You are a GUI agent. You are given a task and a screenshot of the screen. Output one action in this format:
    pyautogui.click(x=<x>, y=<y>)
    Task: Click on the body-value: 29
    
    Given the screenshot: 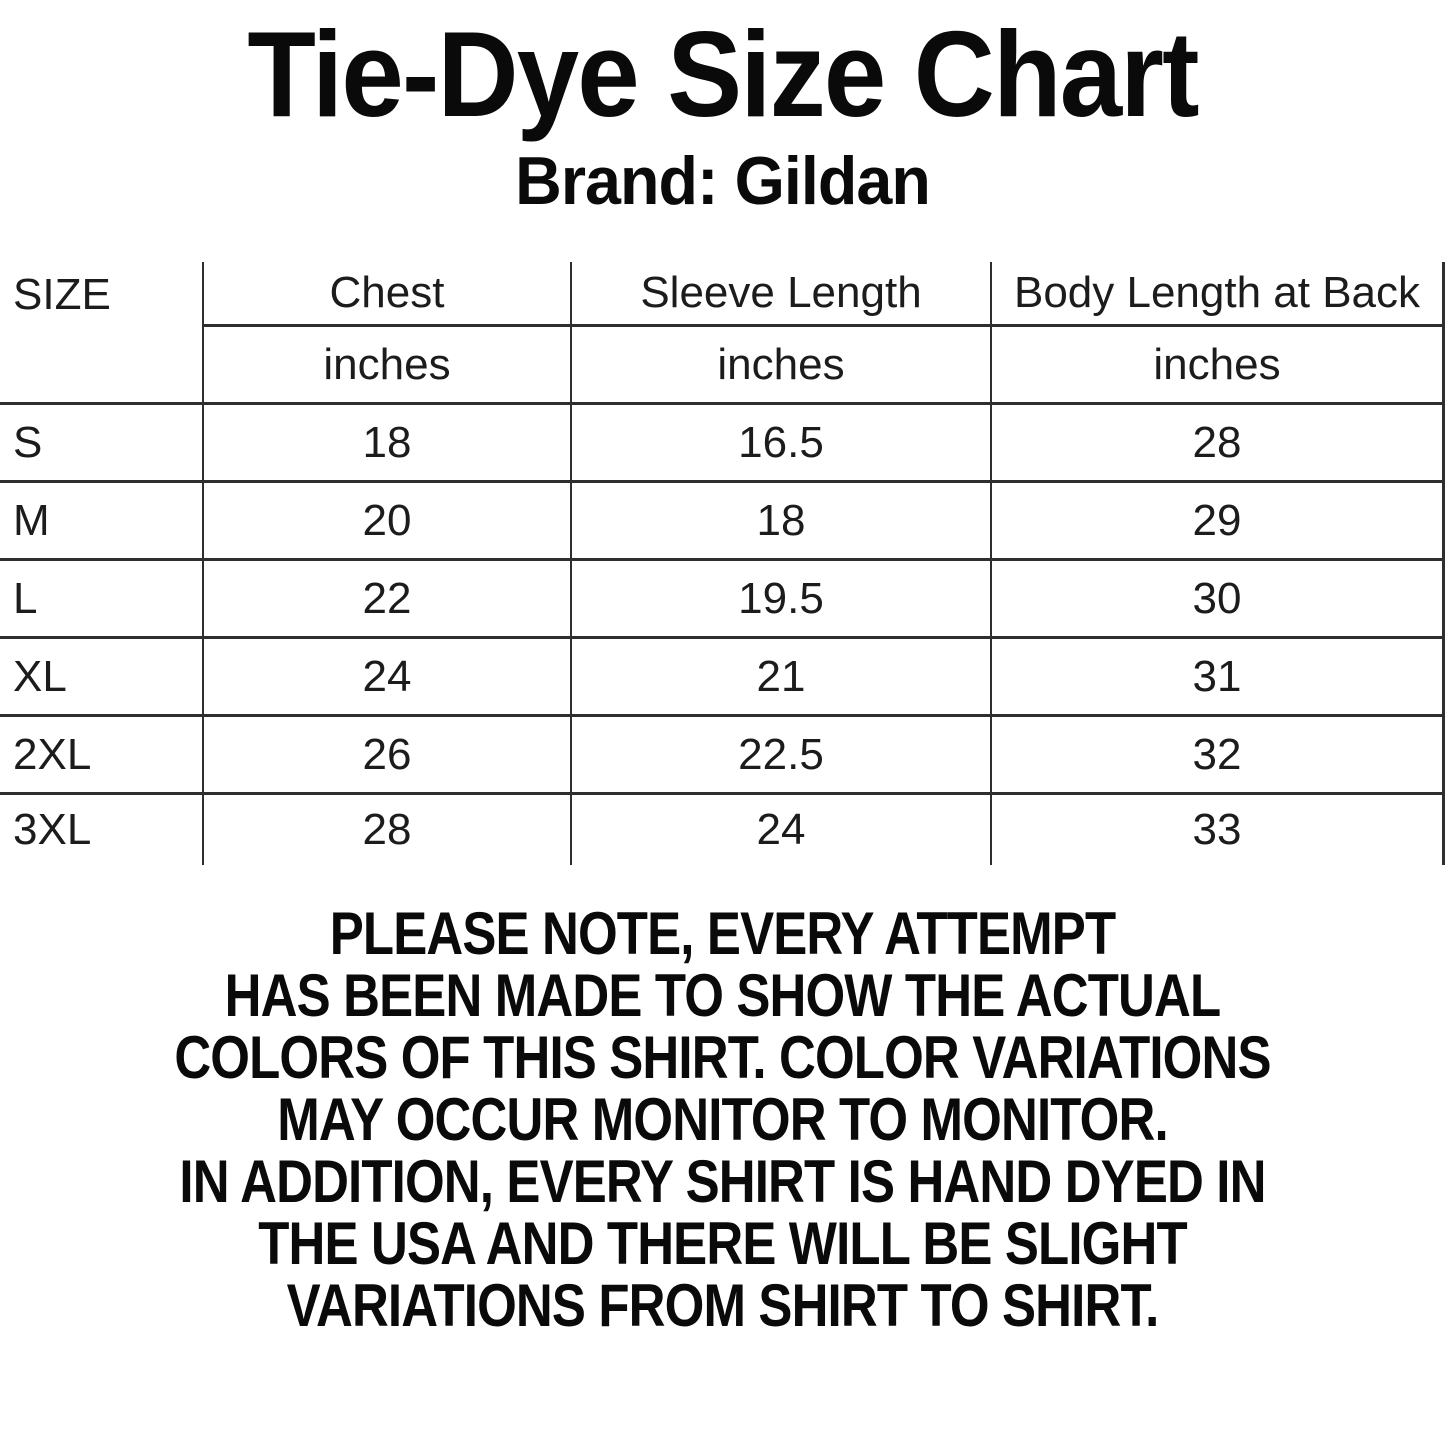 What is the action you would take?
    pyautogui.click(x=1217, y=522)
    